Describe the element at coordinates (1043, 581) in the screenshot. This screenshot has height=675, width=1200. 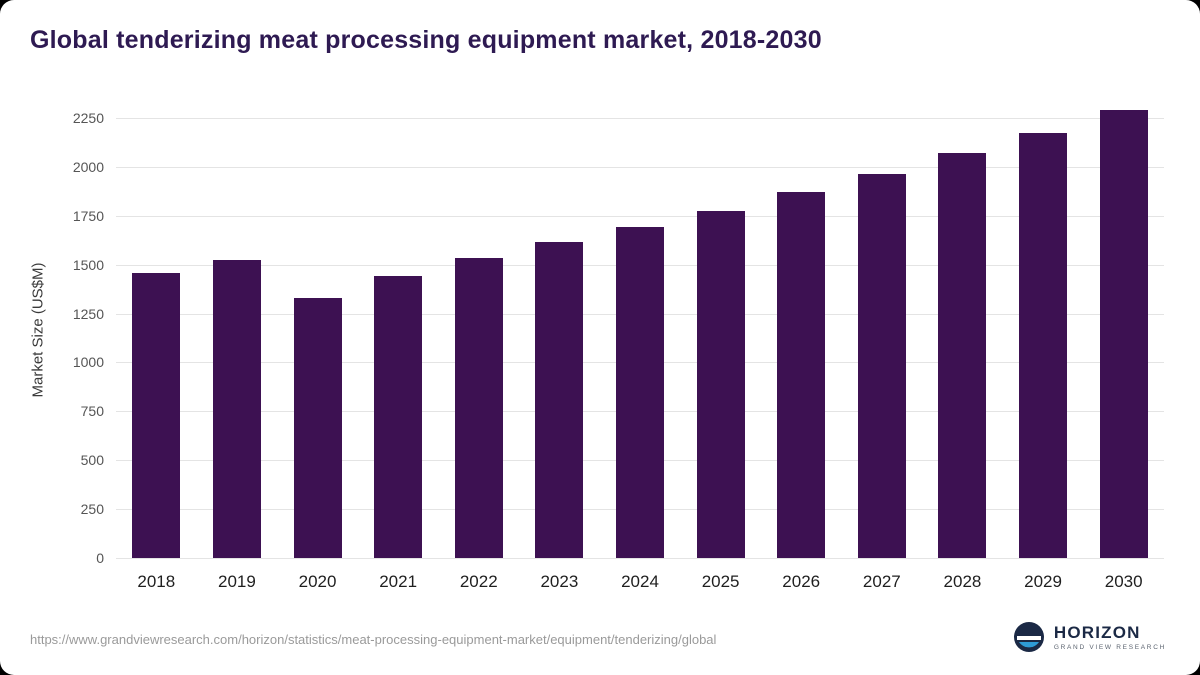
I see `x-tick-label: 2029` at that location.